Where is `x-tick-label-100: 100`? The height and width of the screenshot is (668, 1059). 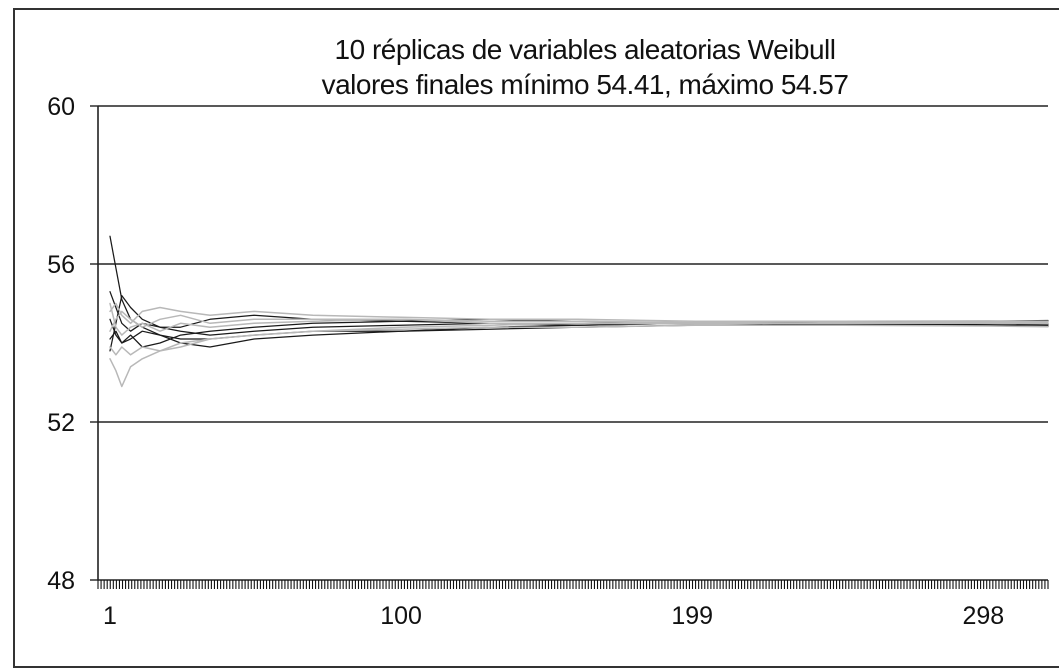 x-tick-label-100: 100 is located at coordinates (401, 616).